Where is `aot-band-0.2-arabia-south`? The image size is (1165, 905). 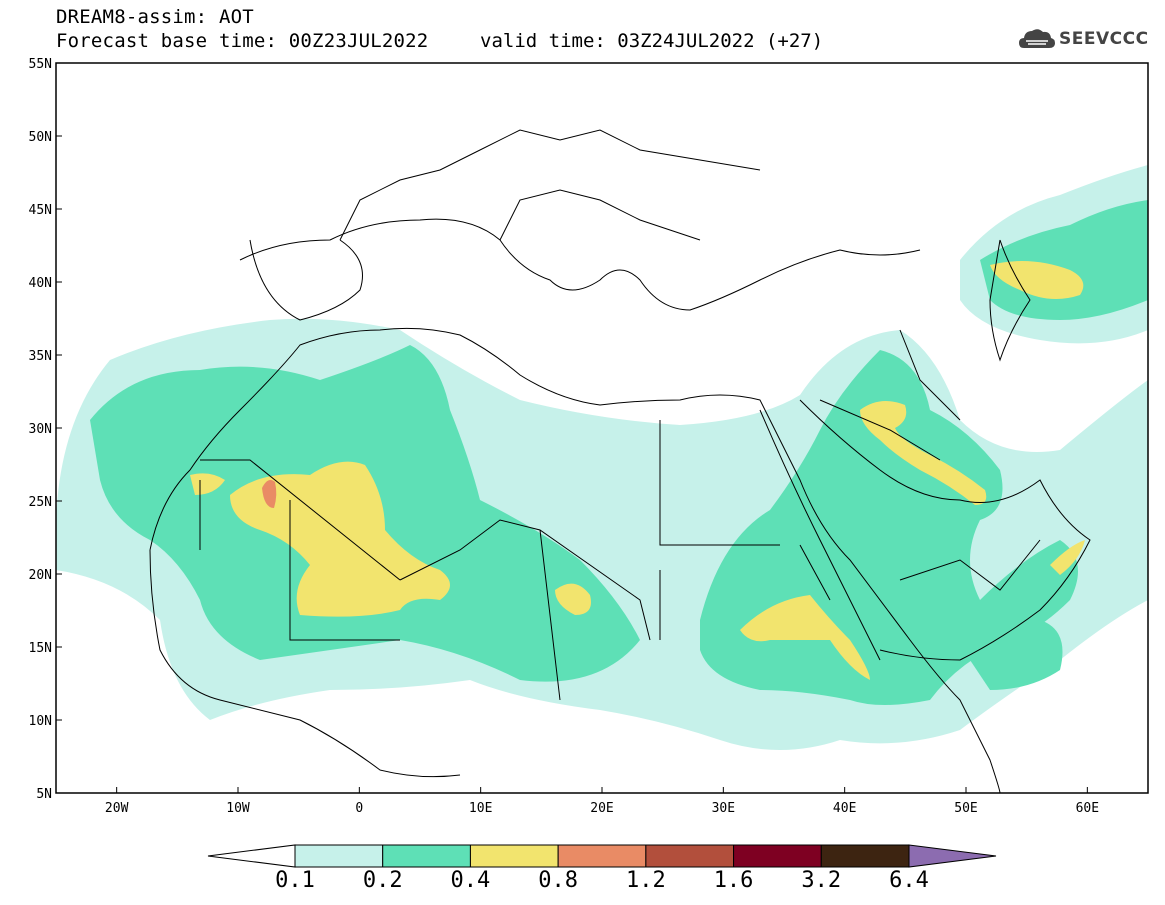
aot-band-0.2-arabia-south is located at coordinates (1016, 655).